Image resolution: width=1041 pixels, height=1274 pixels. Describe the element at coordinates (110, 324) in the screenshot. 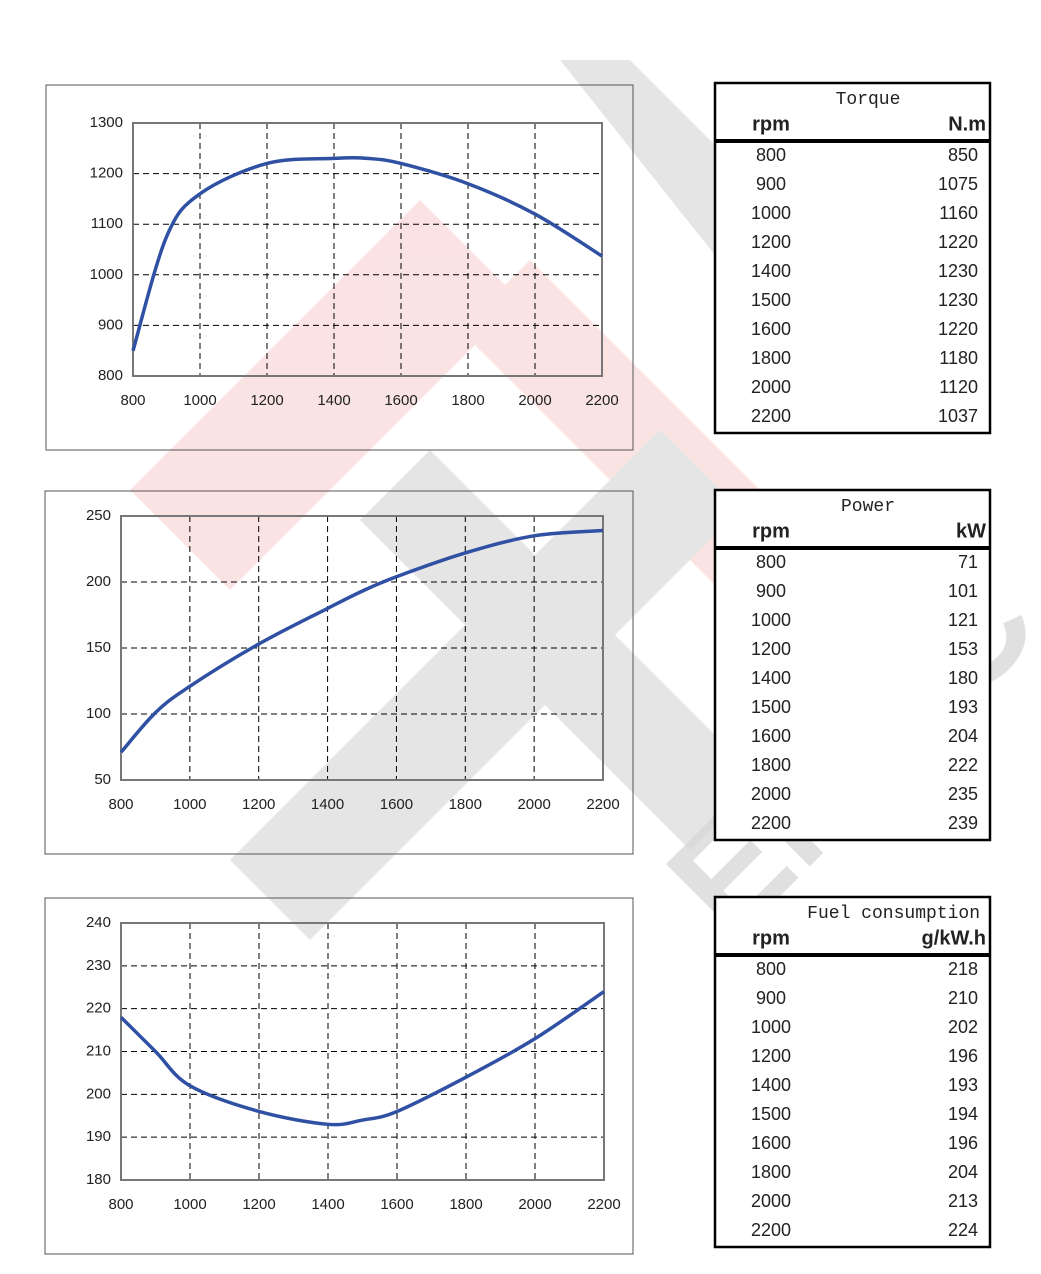

I see `y-tick-label: 900` at that location.